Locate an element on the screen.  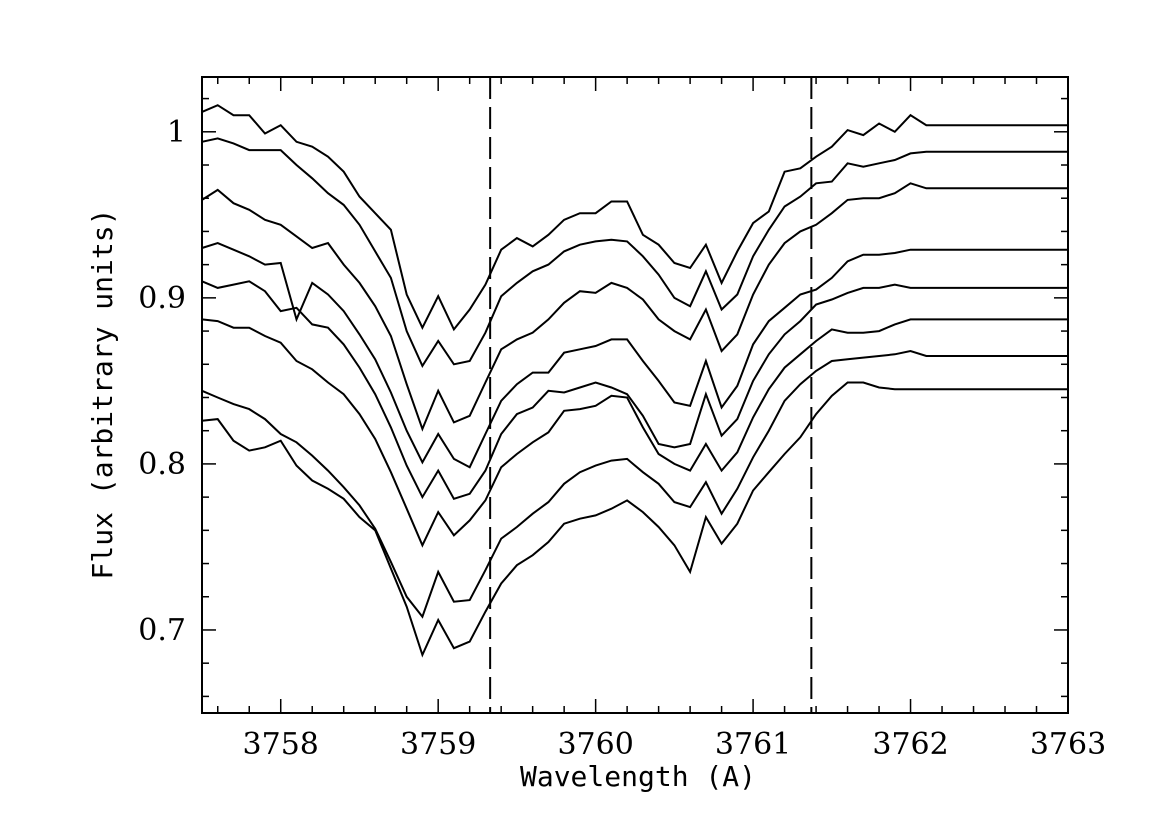
x-tick-label: 3759 is located at coordinates (438, 744).